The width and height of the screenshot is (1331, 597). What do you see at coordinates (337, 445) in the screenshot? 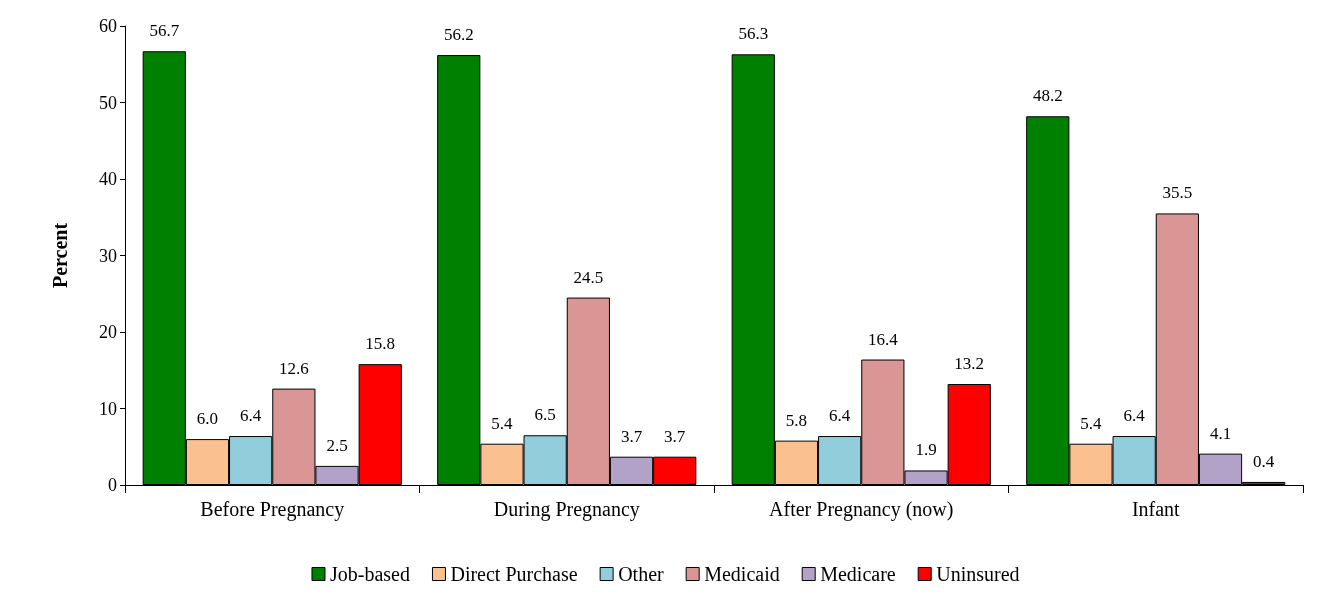
I see `data-label: 2.5` at bounding box center [337, 445].